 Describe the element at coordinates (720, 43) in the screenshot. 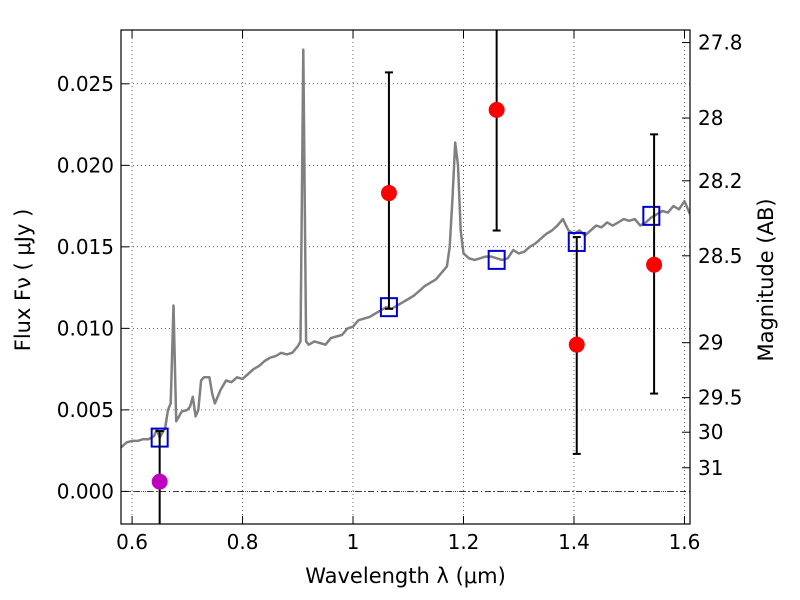

I see `right-tick-label: 27.8` at that location.